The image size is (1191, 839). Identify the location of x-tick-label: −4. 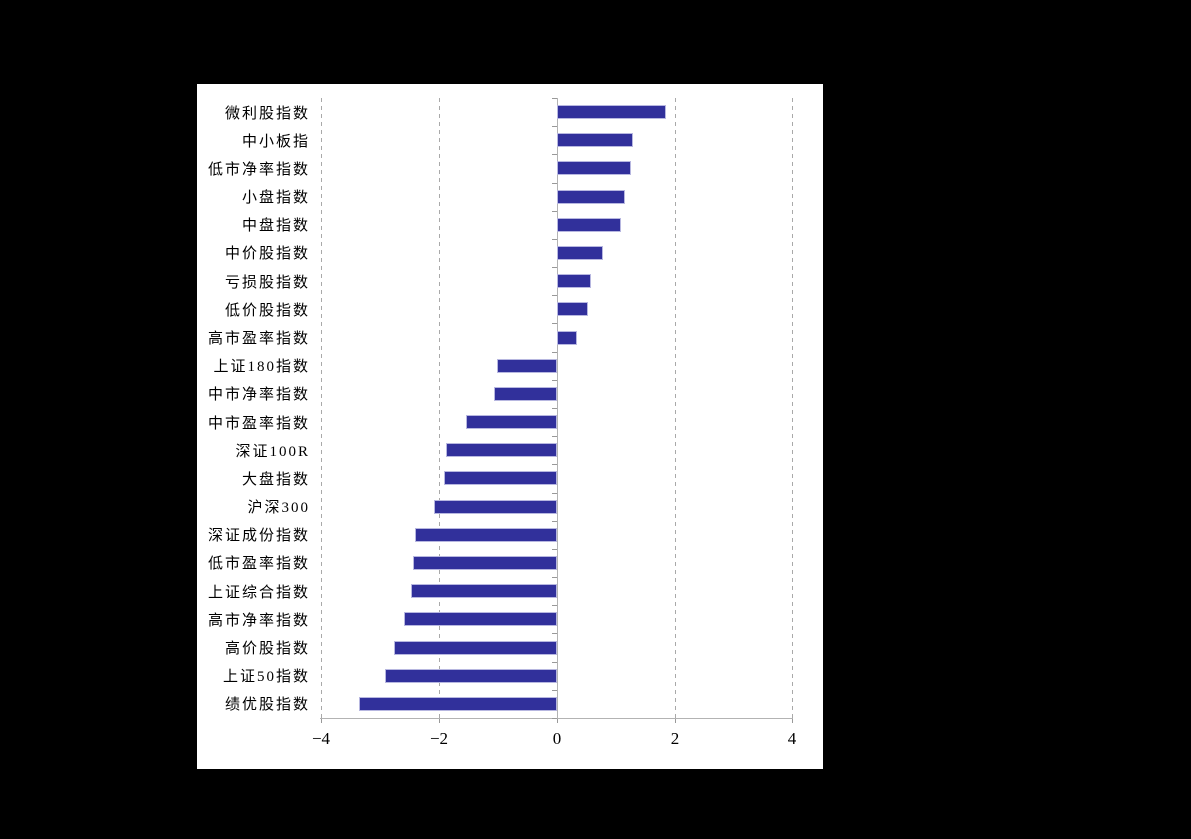
(321, 738).